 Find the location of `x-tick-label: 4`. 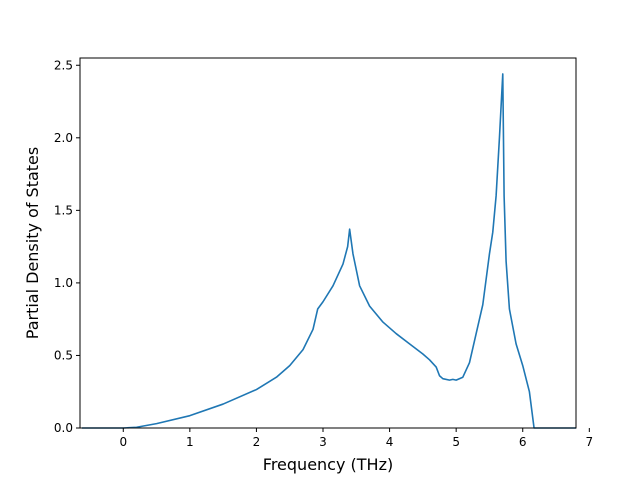

x-tick-label: 4 is located at coordinates (390, 442).